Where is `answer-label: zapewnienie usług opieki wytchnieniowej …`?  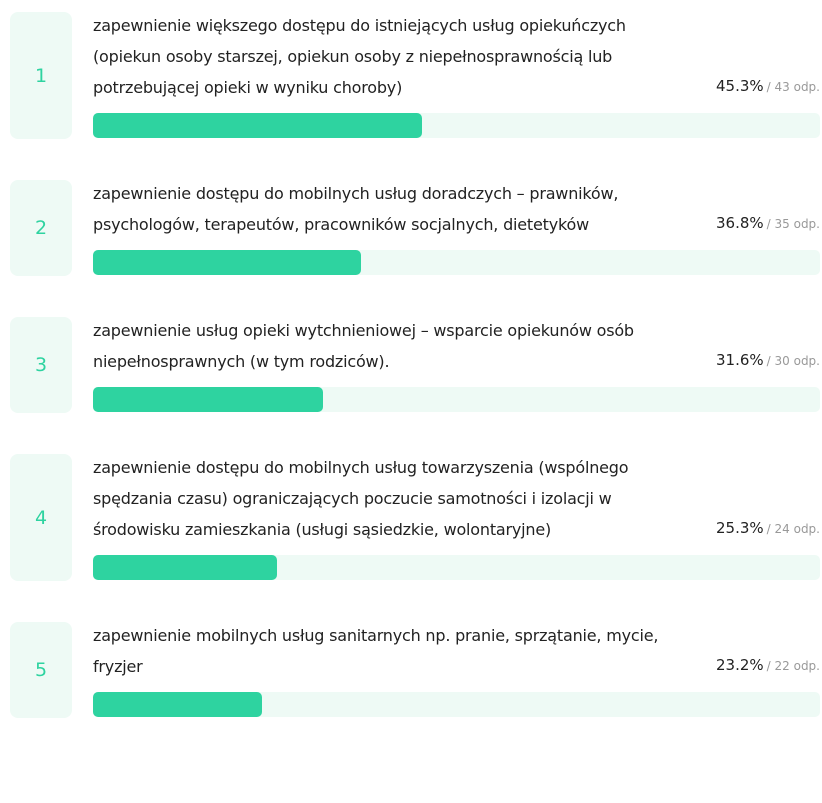
answer-label: zapewnienie usług opieki wytchnieniowej … is located at coordinates (363, 346).